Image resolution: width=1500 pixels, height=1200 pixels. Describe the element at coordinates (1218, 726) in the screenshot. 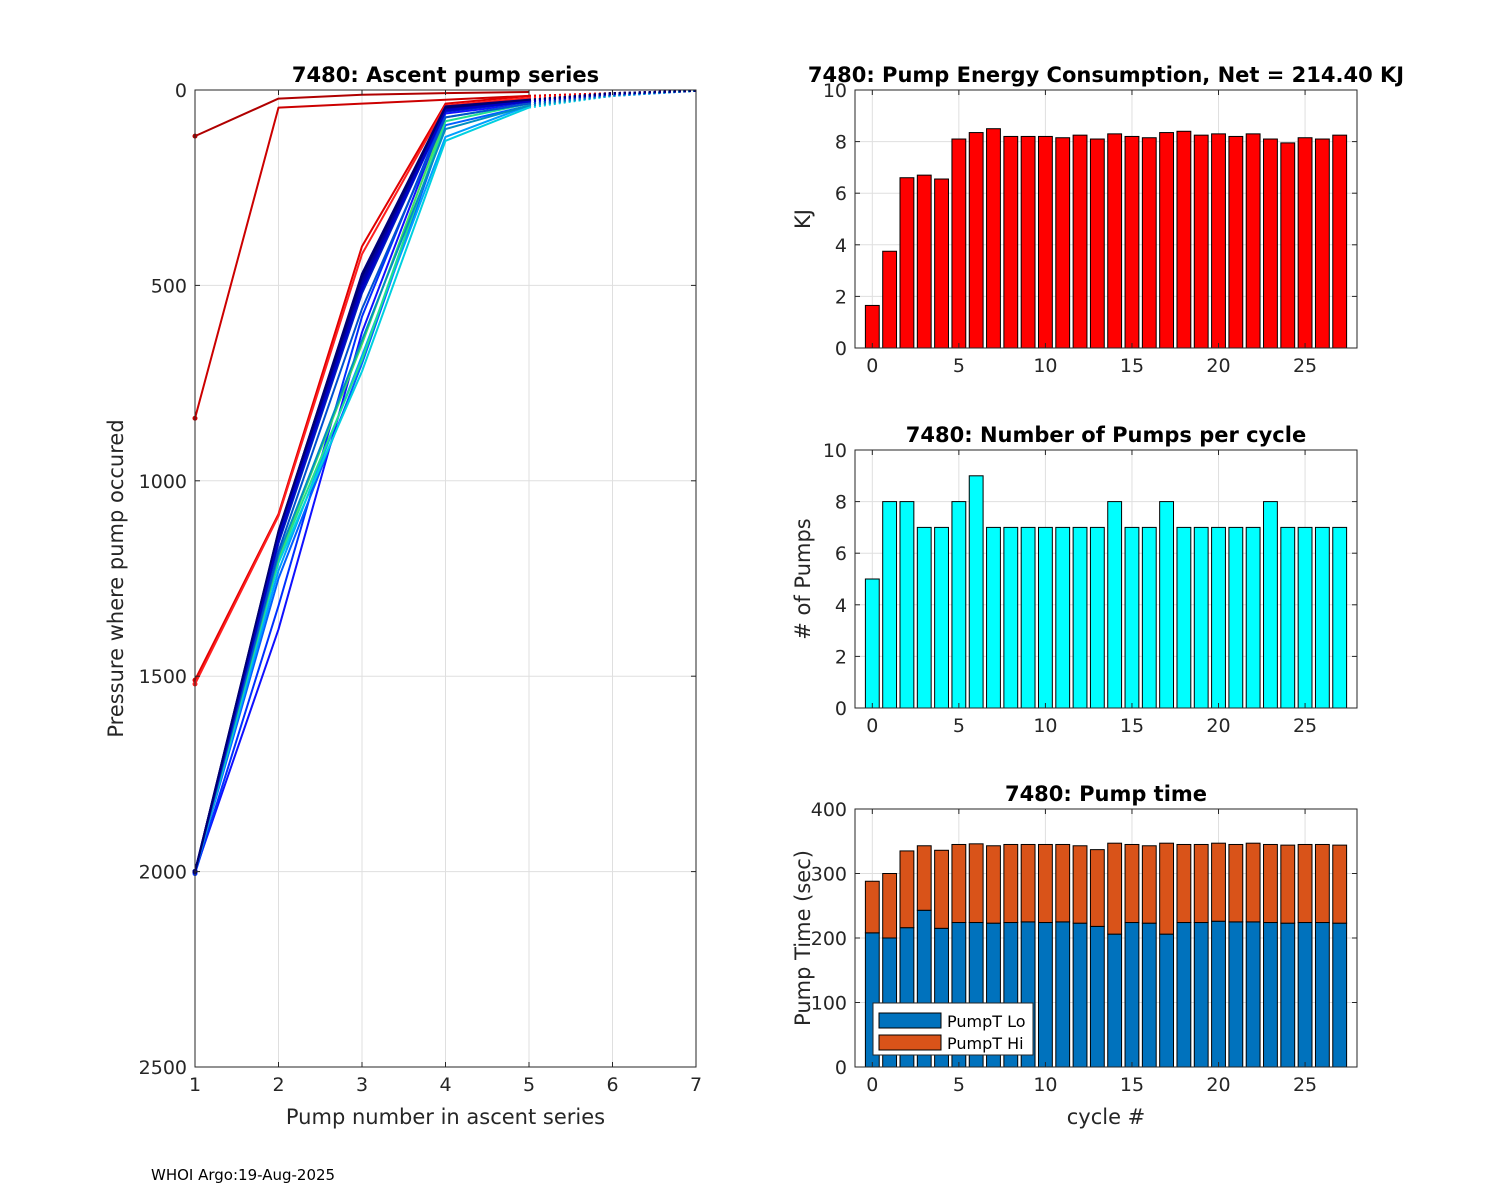

I see `x-tick-label: 20` at that location.